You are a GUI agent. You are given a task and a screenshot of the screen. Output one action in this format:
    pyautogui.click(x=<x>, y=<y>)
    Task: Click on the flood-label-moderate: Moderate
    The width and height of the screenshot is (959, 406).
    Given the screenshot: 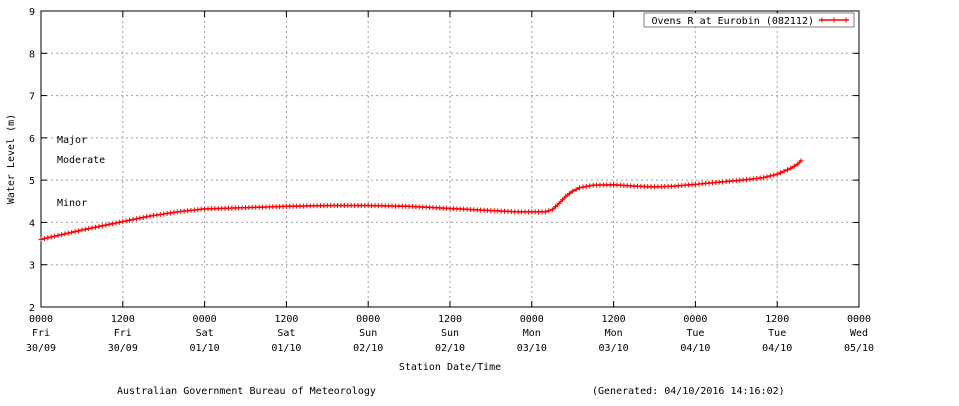 What is the action you would take?
    pyautogui.click(x=81, y=160)
    